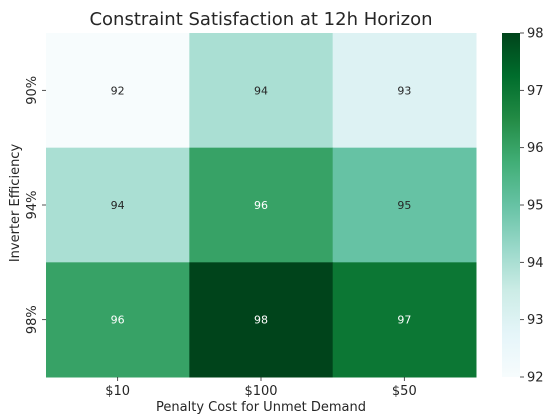 Image resolution: width=550 pixels, height=418 pixels. Describe the element at coordinates (535, 320) in the screenshot. I see `colorbar-tick-label: 93` at that location.